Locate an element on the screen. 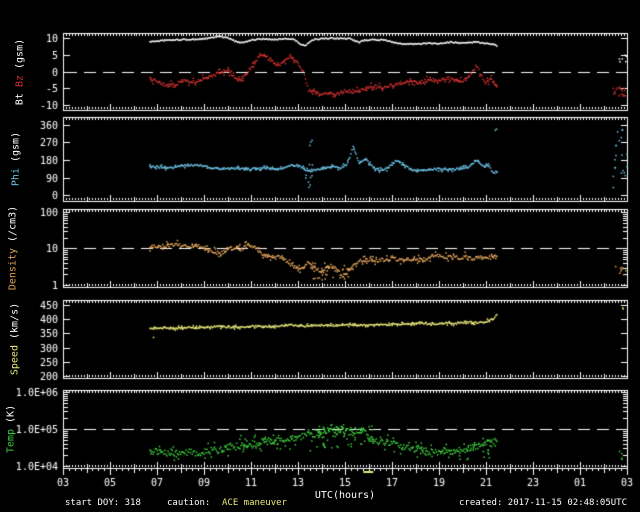 The height and width of the screenshot is (512, 640). ylabel-part: Bt is located at coordinates (20, 96).